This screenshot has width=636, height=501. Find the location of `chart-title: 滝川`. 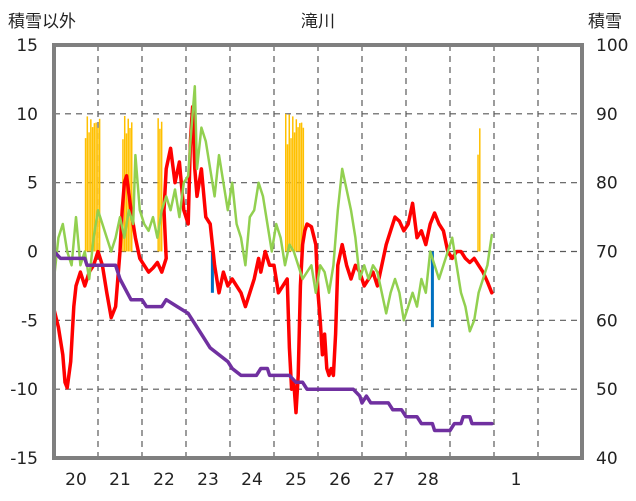

chart-title: 滝川 is located at coordinates (318, 22).